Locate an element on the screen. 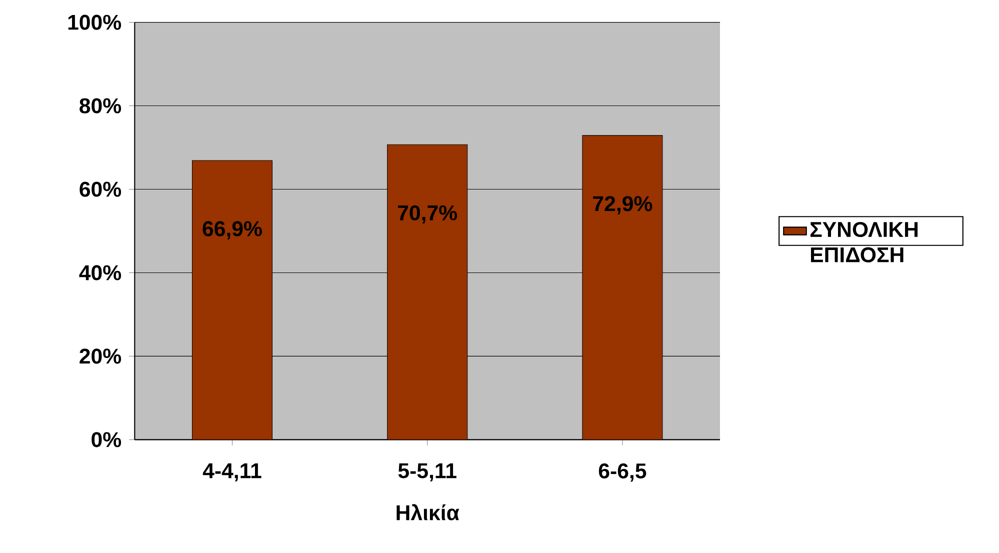  x-tick-label: 6-6,5 is located at coordinates (622, 472).